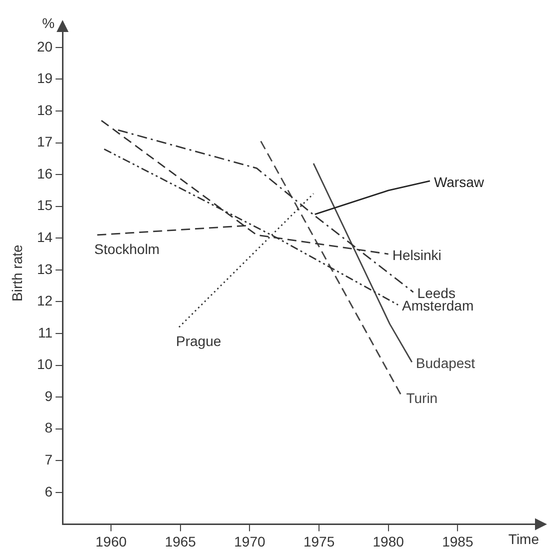 Image resolution: width=548 pixels, height=554 pixels. Describe the element at coordinates (422, 398) in the screenshot. I see `series-label: Turin` at that location.